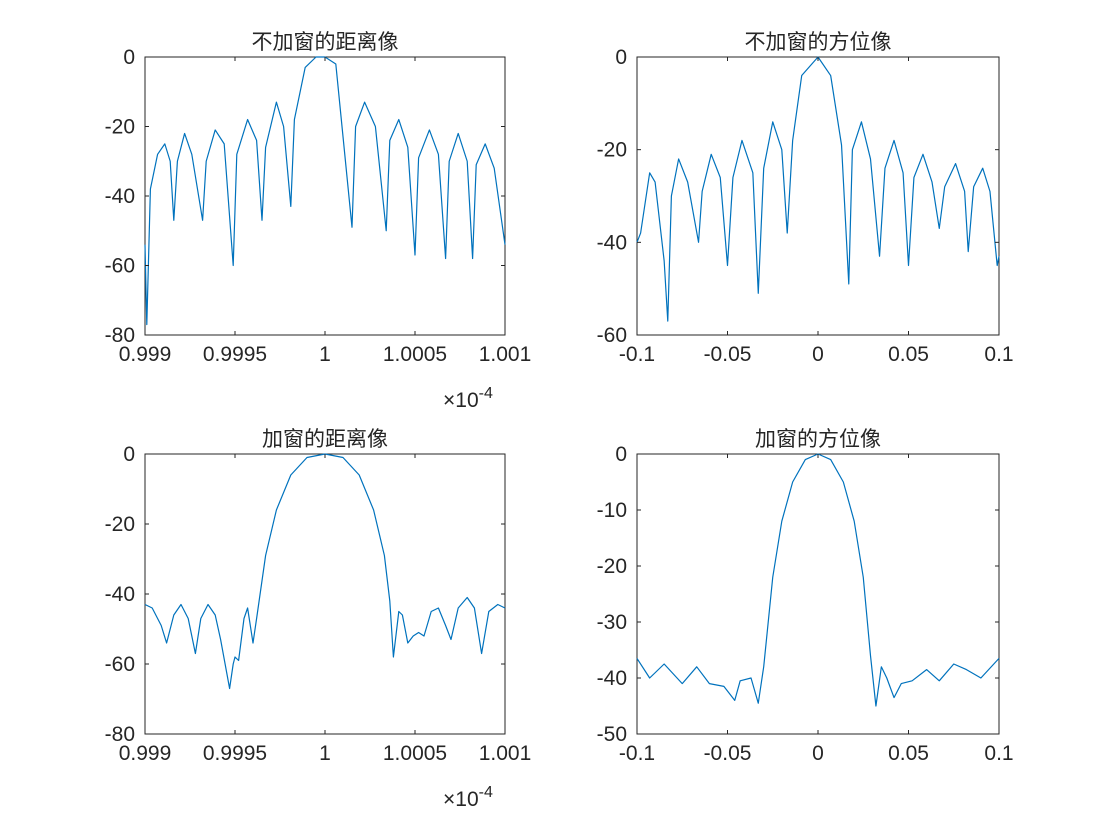 Image resolution: width=1111 pixels, height=828 pixels. I want to click on chart-title: 加窗的距离像, so click(325, 439).